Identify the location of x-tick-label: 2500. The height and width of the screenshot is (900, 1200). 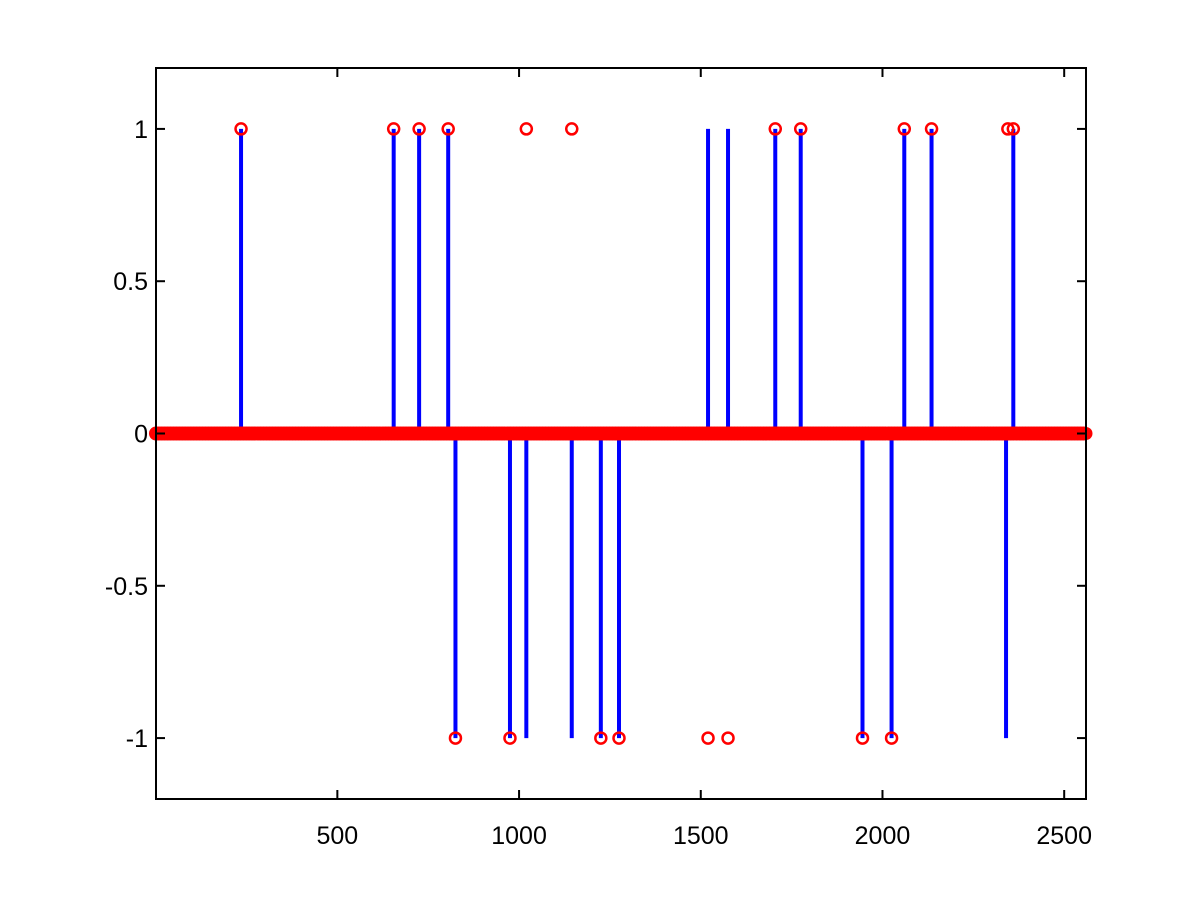
(1064, 836).